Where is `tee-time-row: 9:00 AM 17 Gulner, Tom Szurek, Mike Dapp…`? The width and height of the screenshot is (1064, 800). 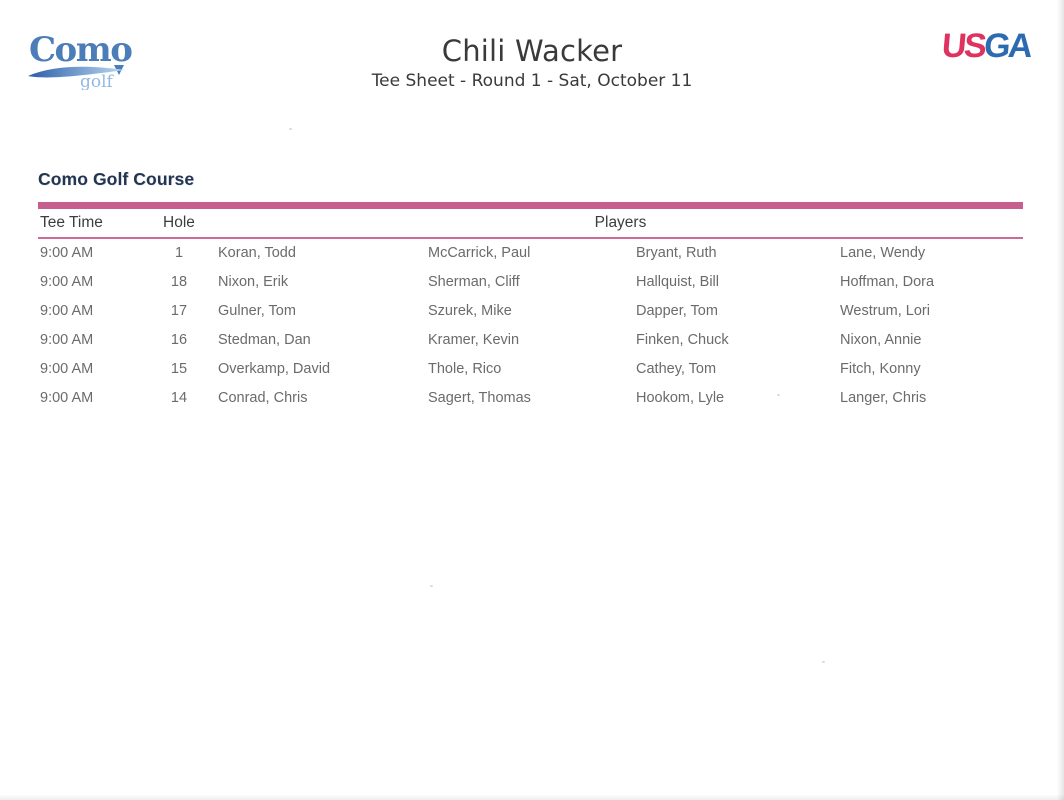
tee-time-row: 9:00 AM 17 Gulner, Tom Szurek, Mike Dapp… is located at coordinates (530, 311).